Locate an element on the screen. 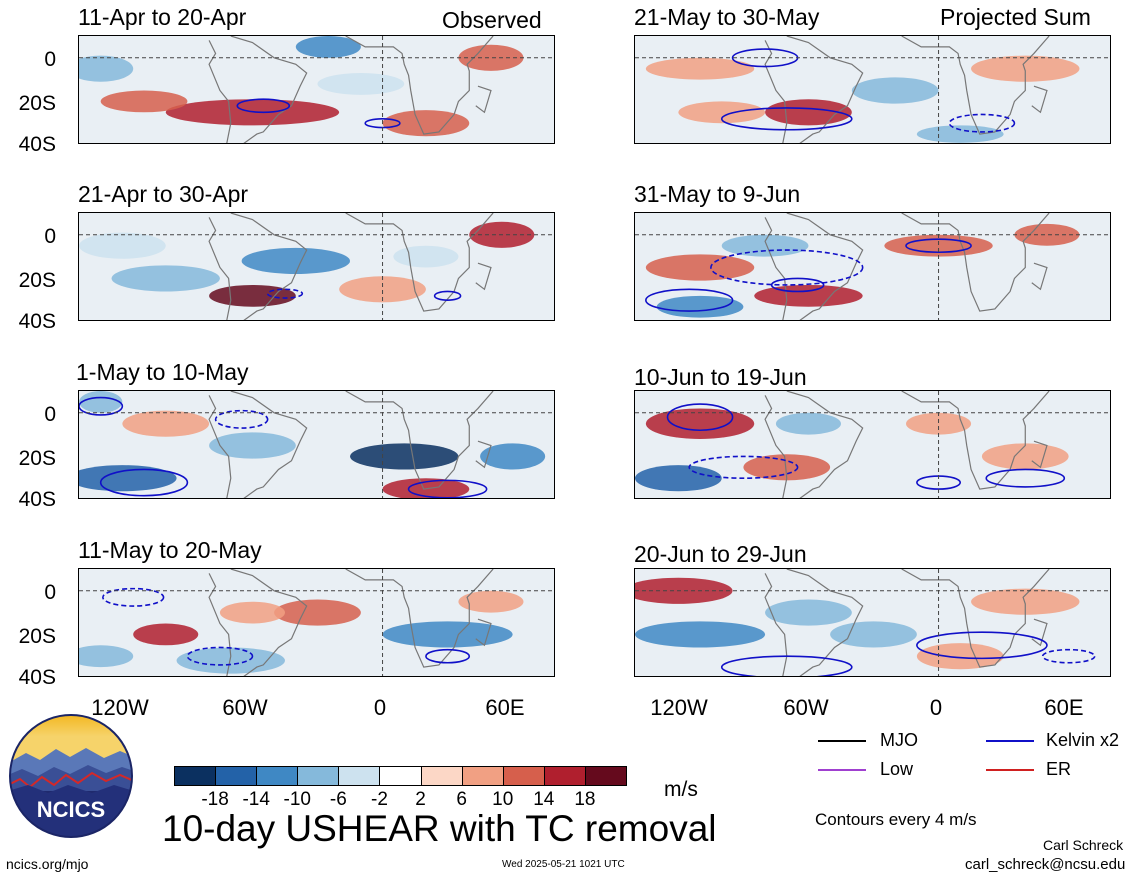 The width and height of the screenshot is (1135, 879). legend-label-mjo: MJO is located at coordinates (899, 740).